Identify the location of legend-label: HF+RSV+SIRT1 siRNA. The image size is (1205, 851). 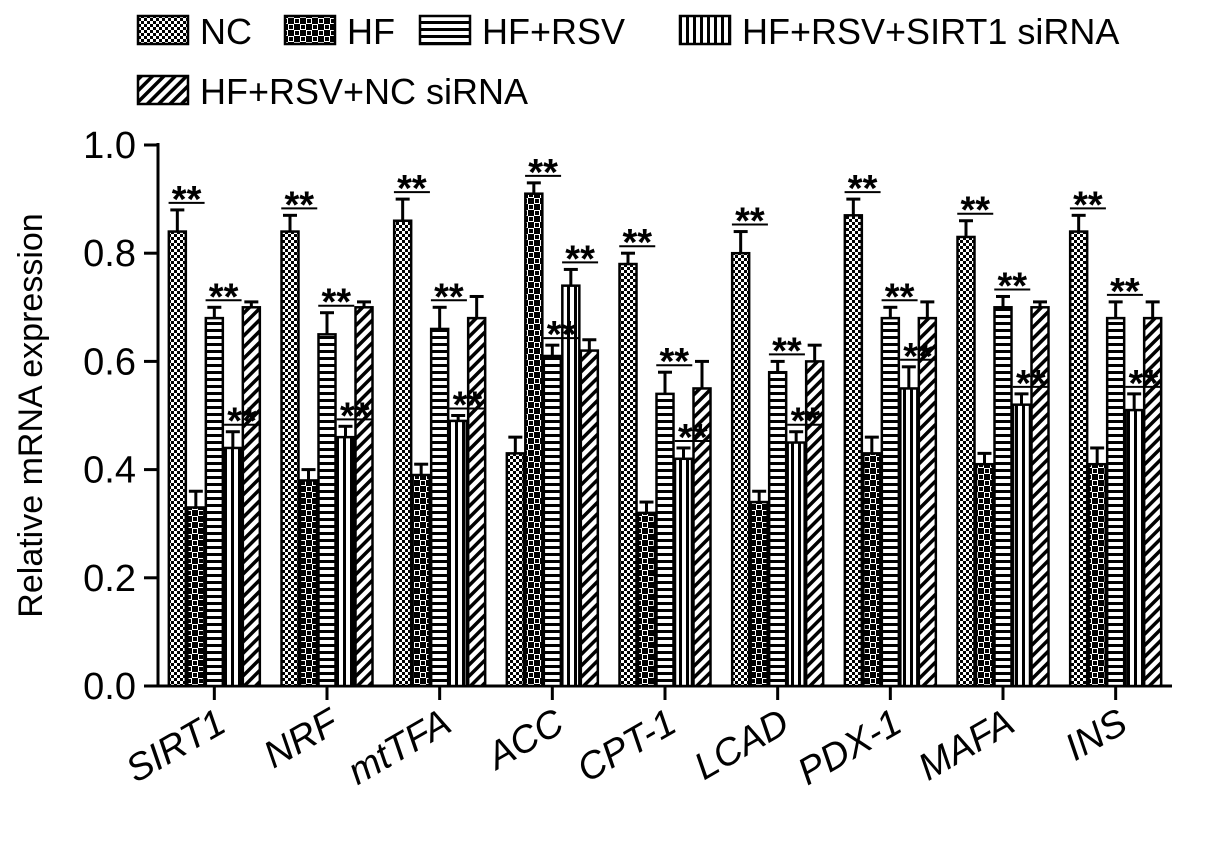
(930, 31).